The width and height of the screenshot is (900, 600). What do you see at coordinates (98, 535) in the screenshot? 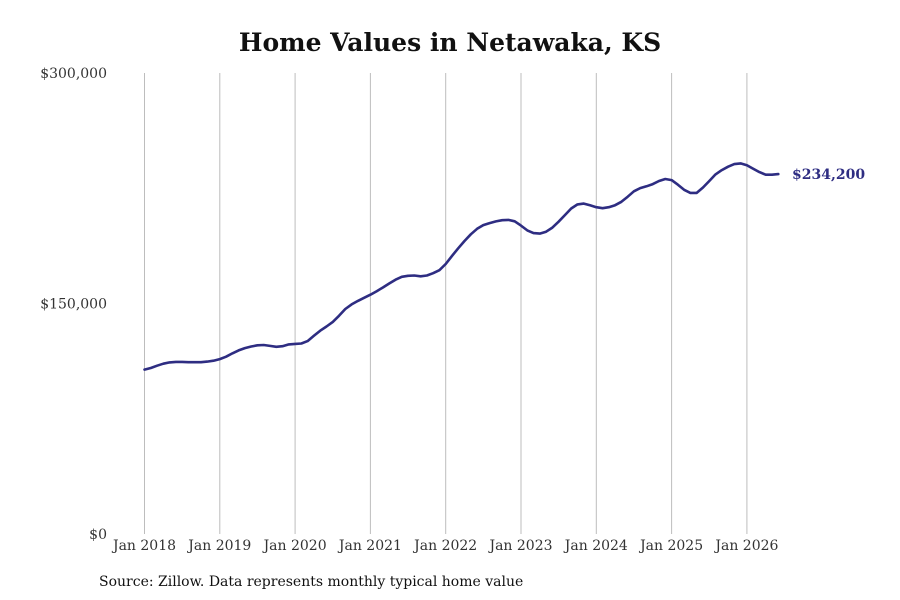
I see `y-tick-label: $0` at bounding box center [98, 535].